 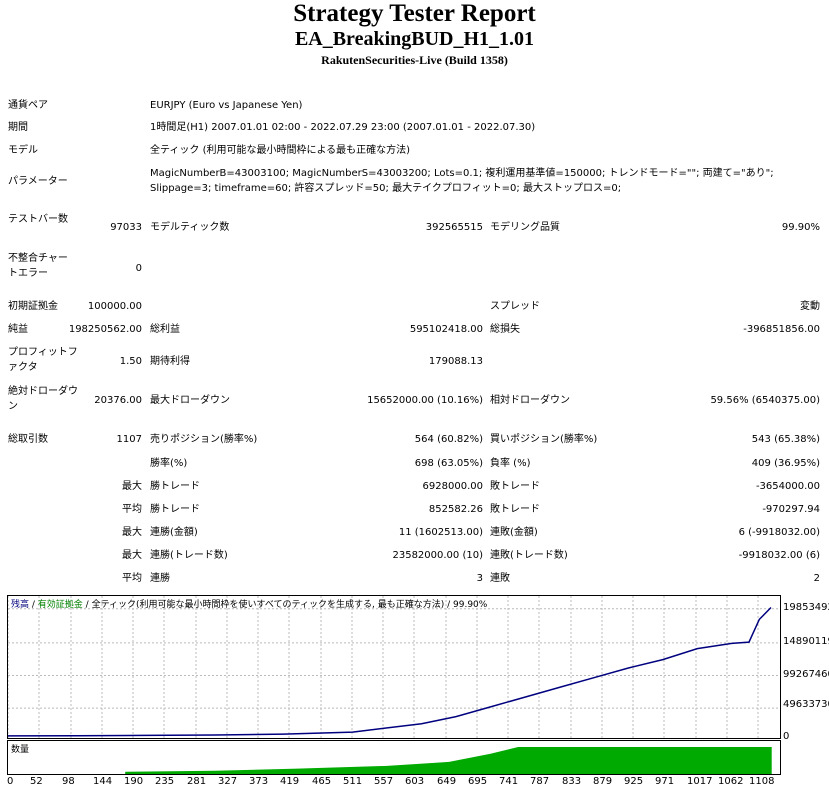 I want to click on avg-row-label-2: 平均, so click(x=132, y=578).